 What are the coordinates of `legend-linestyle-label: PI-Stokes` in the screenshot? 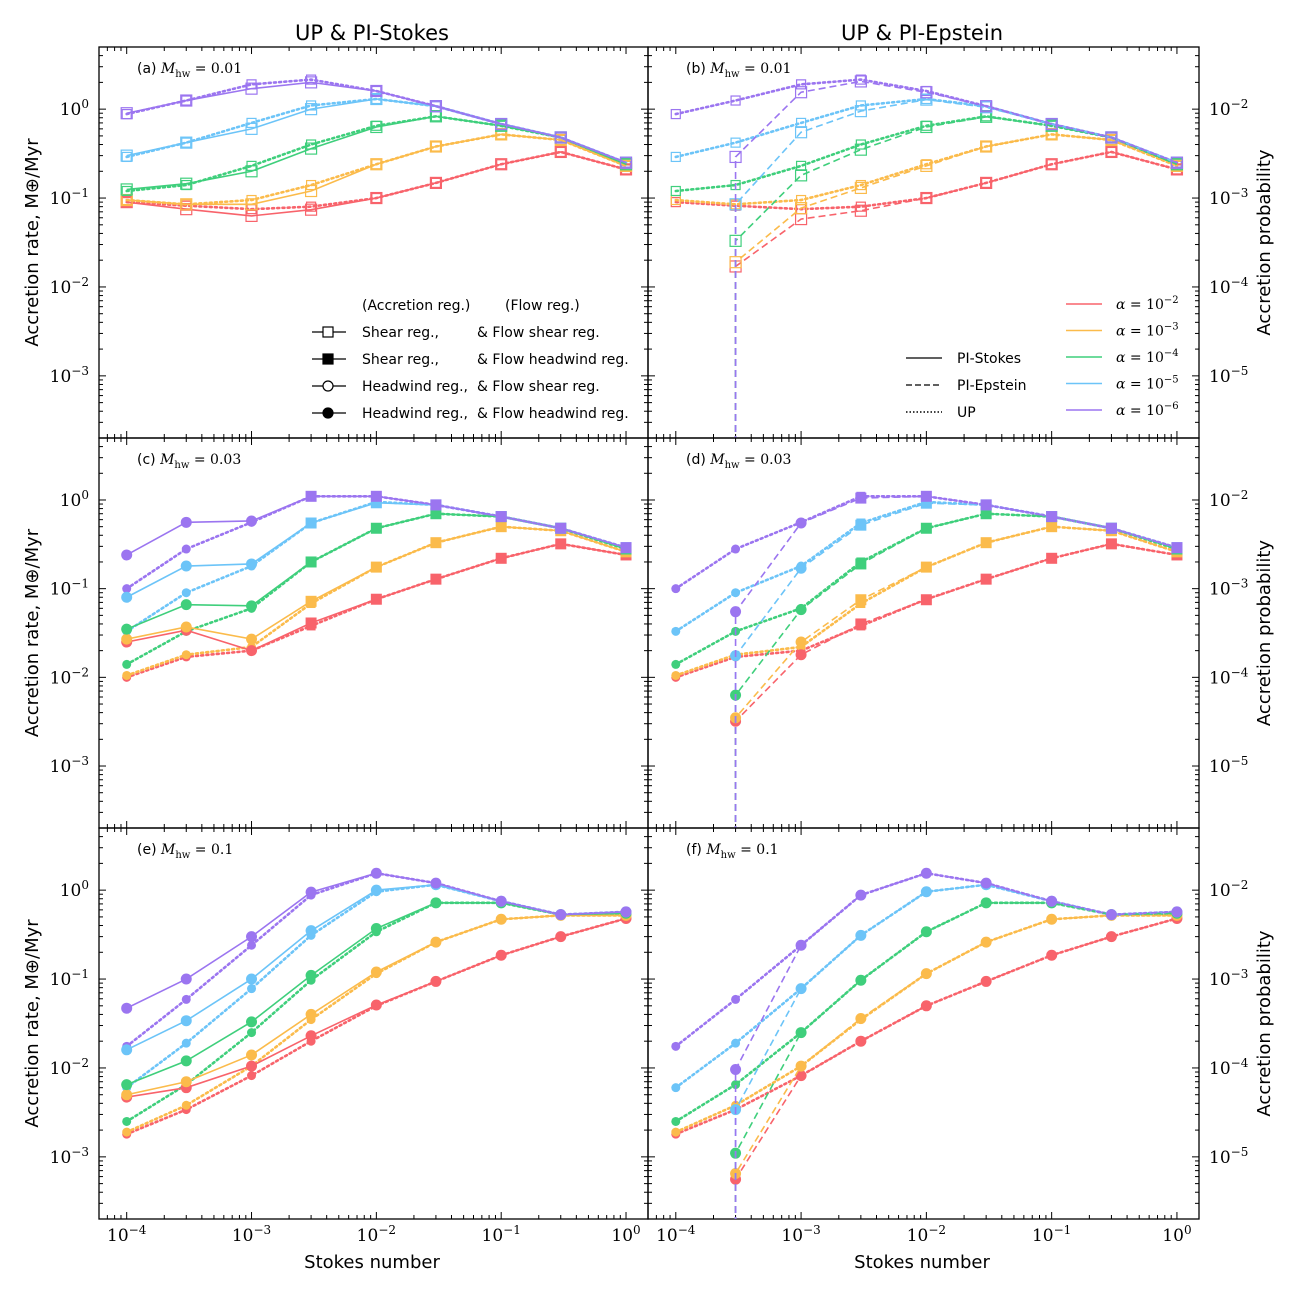 It's located at (989, 359).